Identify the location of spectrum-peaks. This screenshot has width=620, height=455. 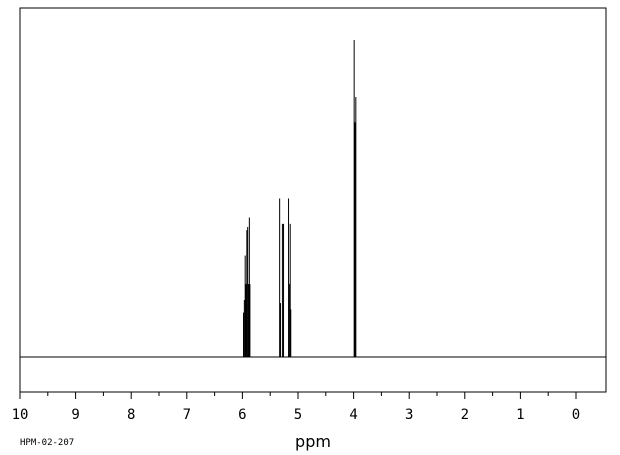
(300, 198).